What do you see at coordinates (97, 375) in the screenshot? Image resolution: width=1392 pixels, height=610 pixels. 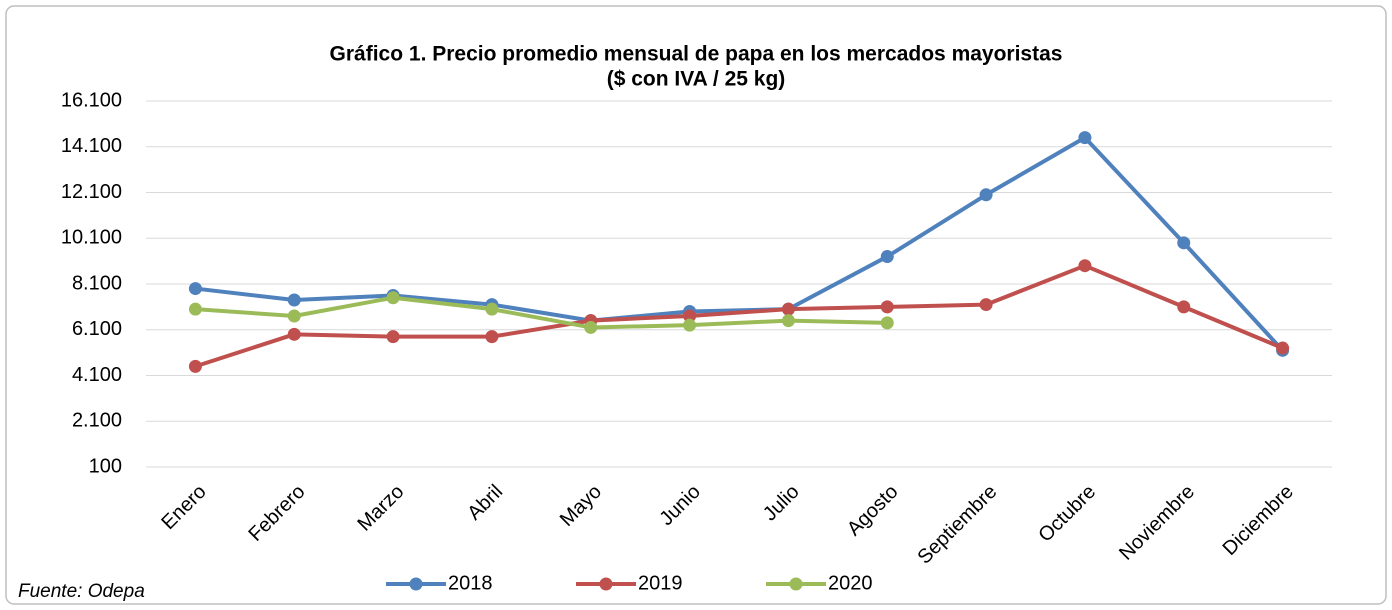 I see `y-tick-label: 4.100` at bounding box center [97, 375].